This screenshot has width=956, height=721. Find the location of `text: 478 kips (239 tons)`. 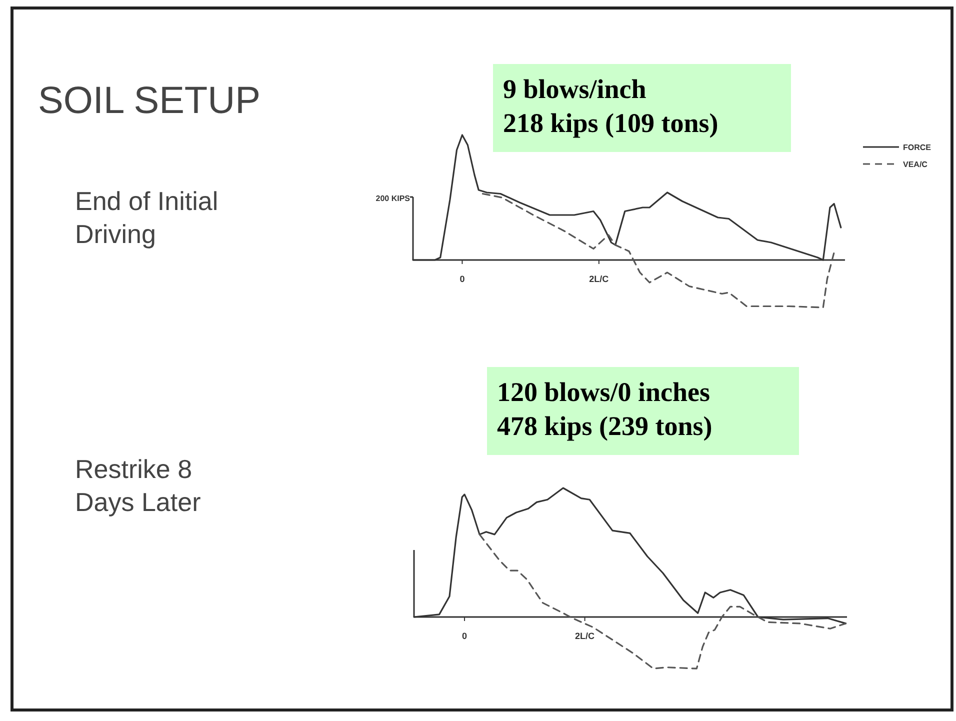

text: 478 kips (239 tons) is located at coordinates (604, 426).